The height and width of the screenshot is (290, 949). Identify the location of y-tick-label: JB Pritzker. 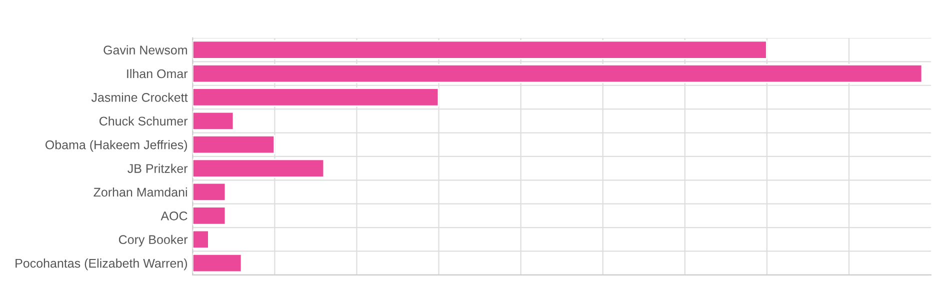
(158, 168).